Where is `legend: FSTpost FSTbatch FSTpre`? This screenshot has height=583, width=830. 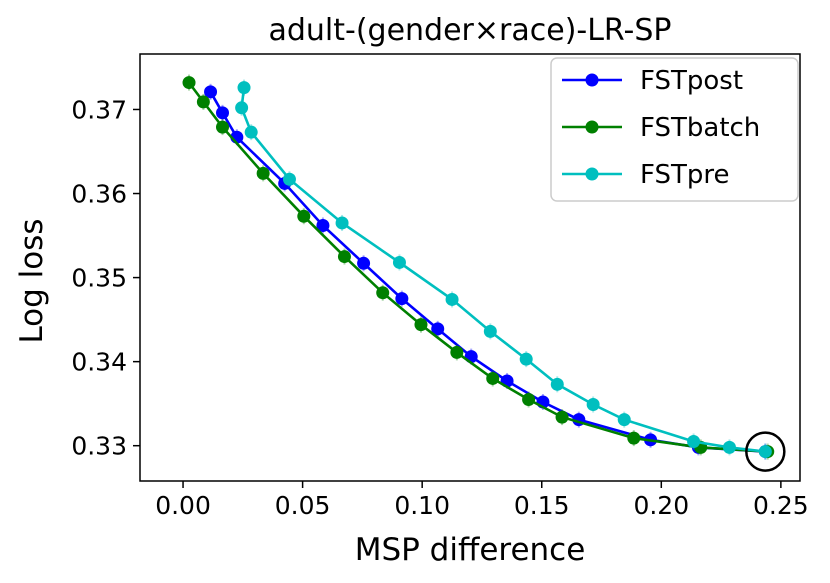 legend: FSTpost FSTbatch FSTpre is located at coordinates (674, 129).